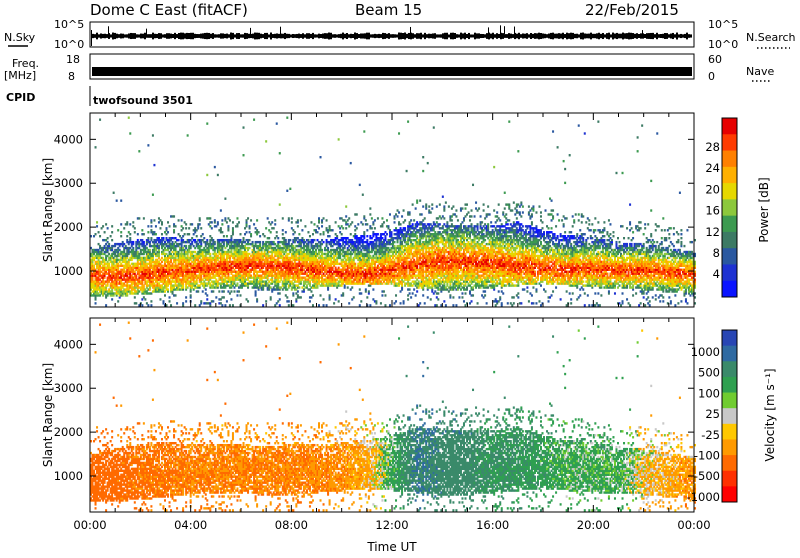  Describe the element at coordinates (391, 35) in the screenshot. I see `nsky-trace` at that location.